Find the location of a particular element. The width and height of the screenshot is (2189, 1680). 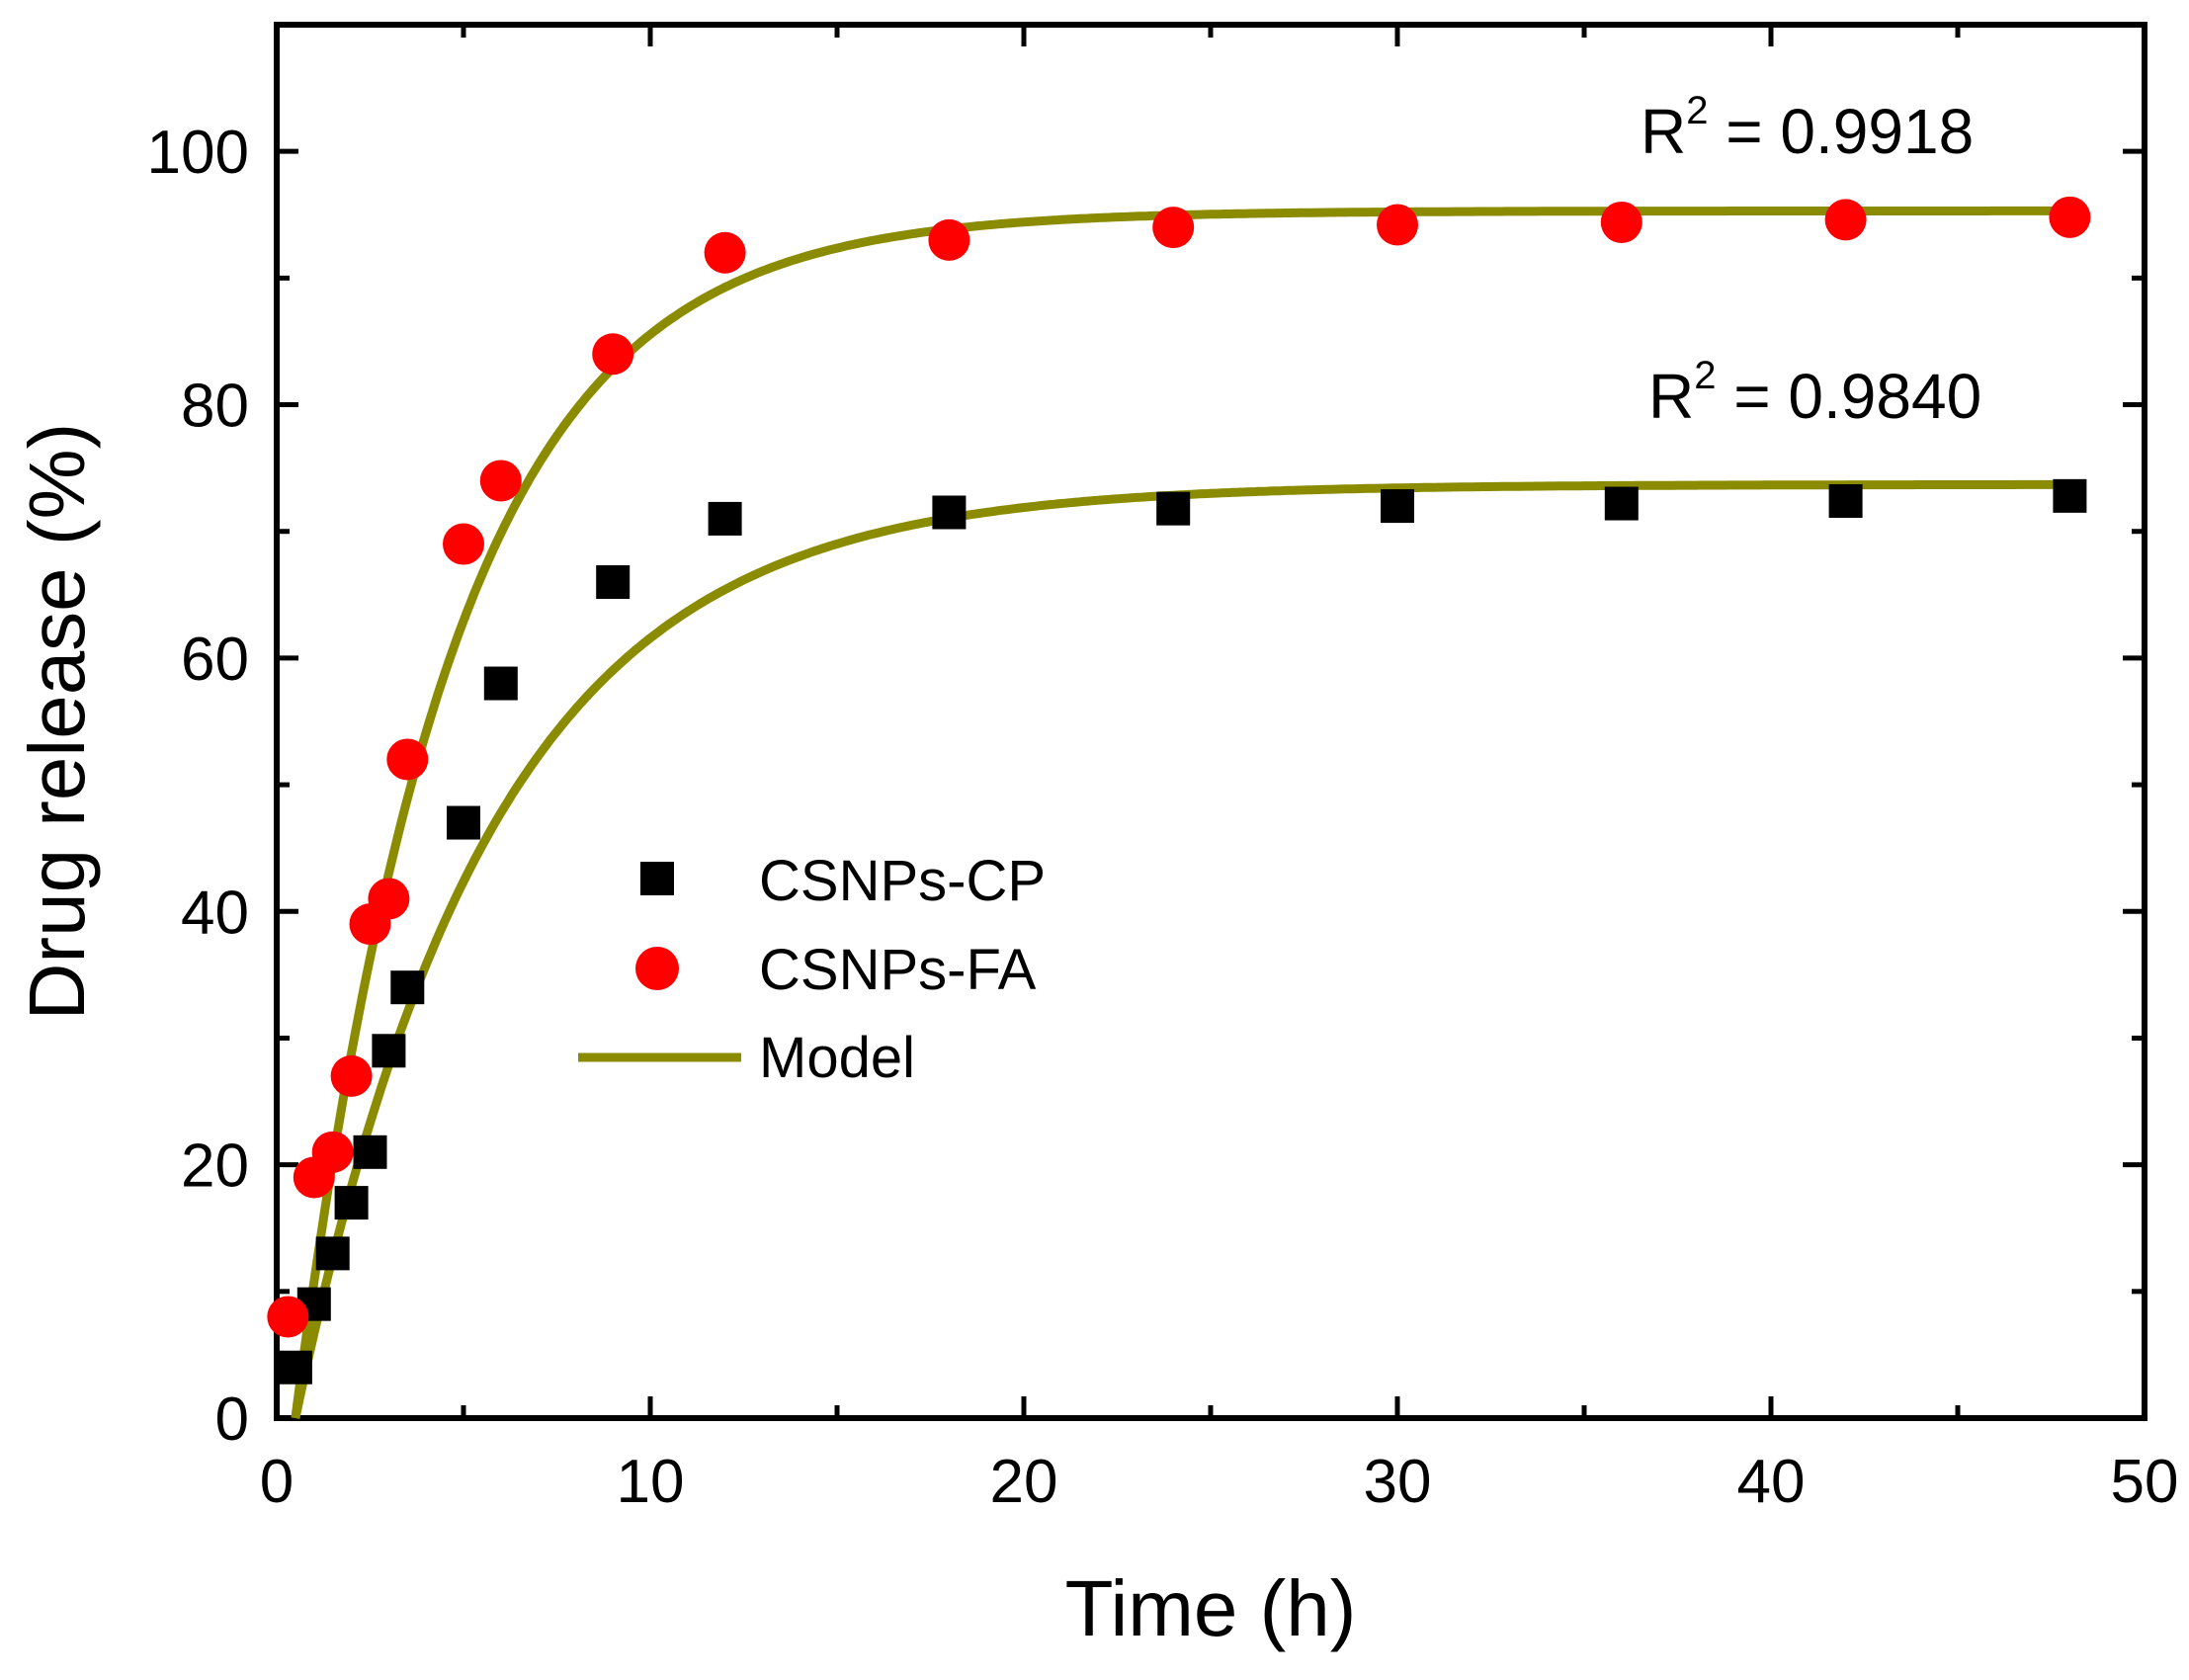

y-axis-tick-labels: 0 20 40 60 80 100 is located at coordinates (198, 786).